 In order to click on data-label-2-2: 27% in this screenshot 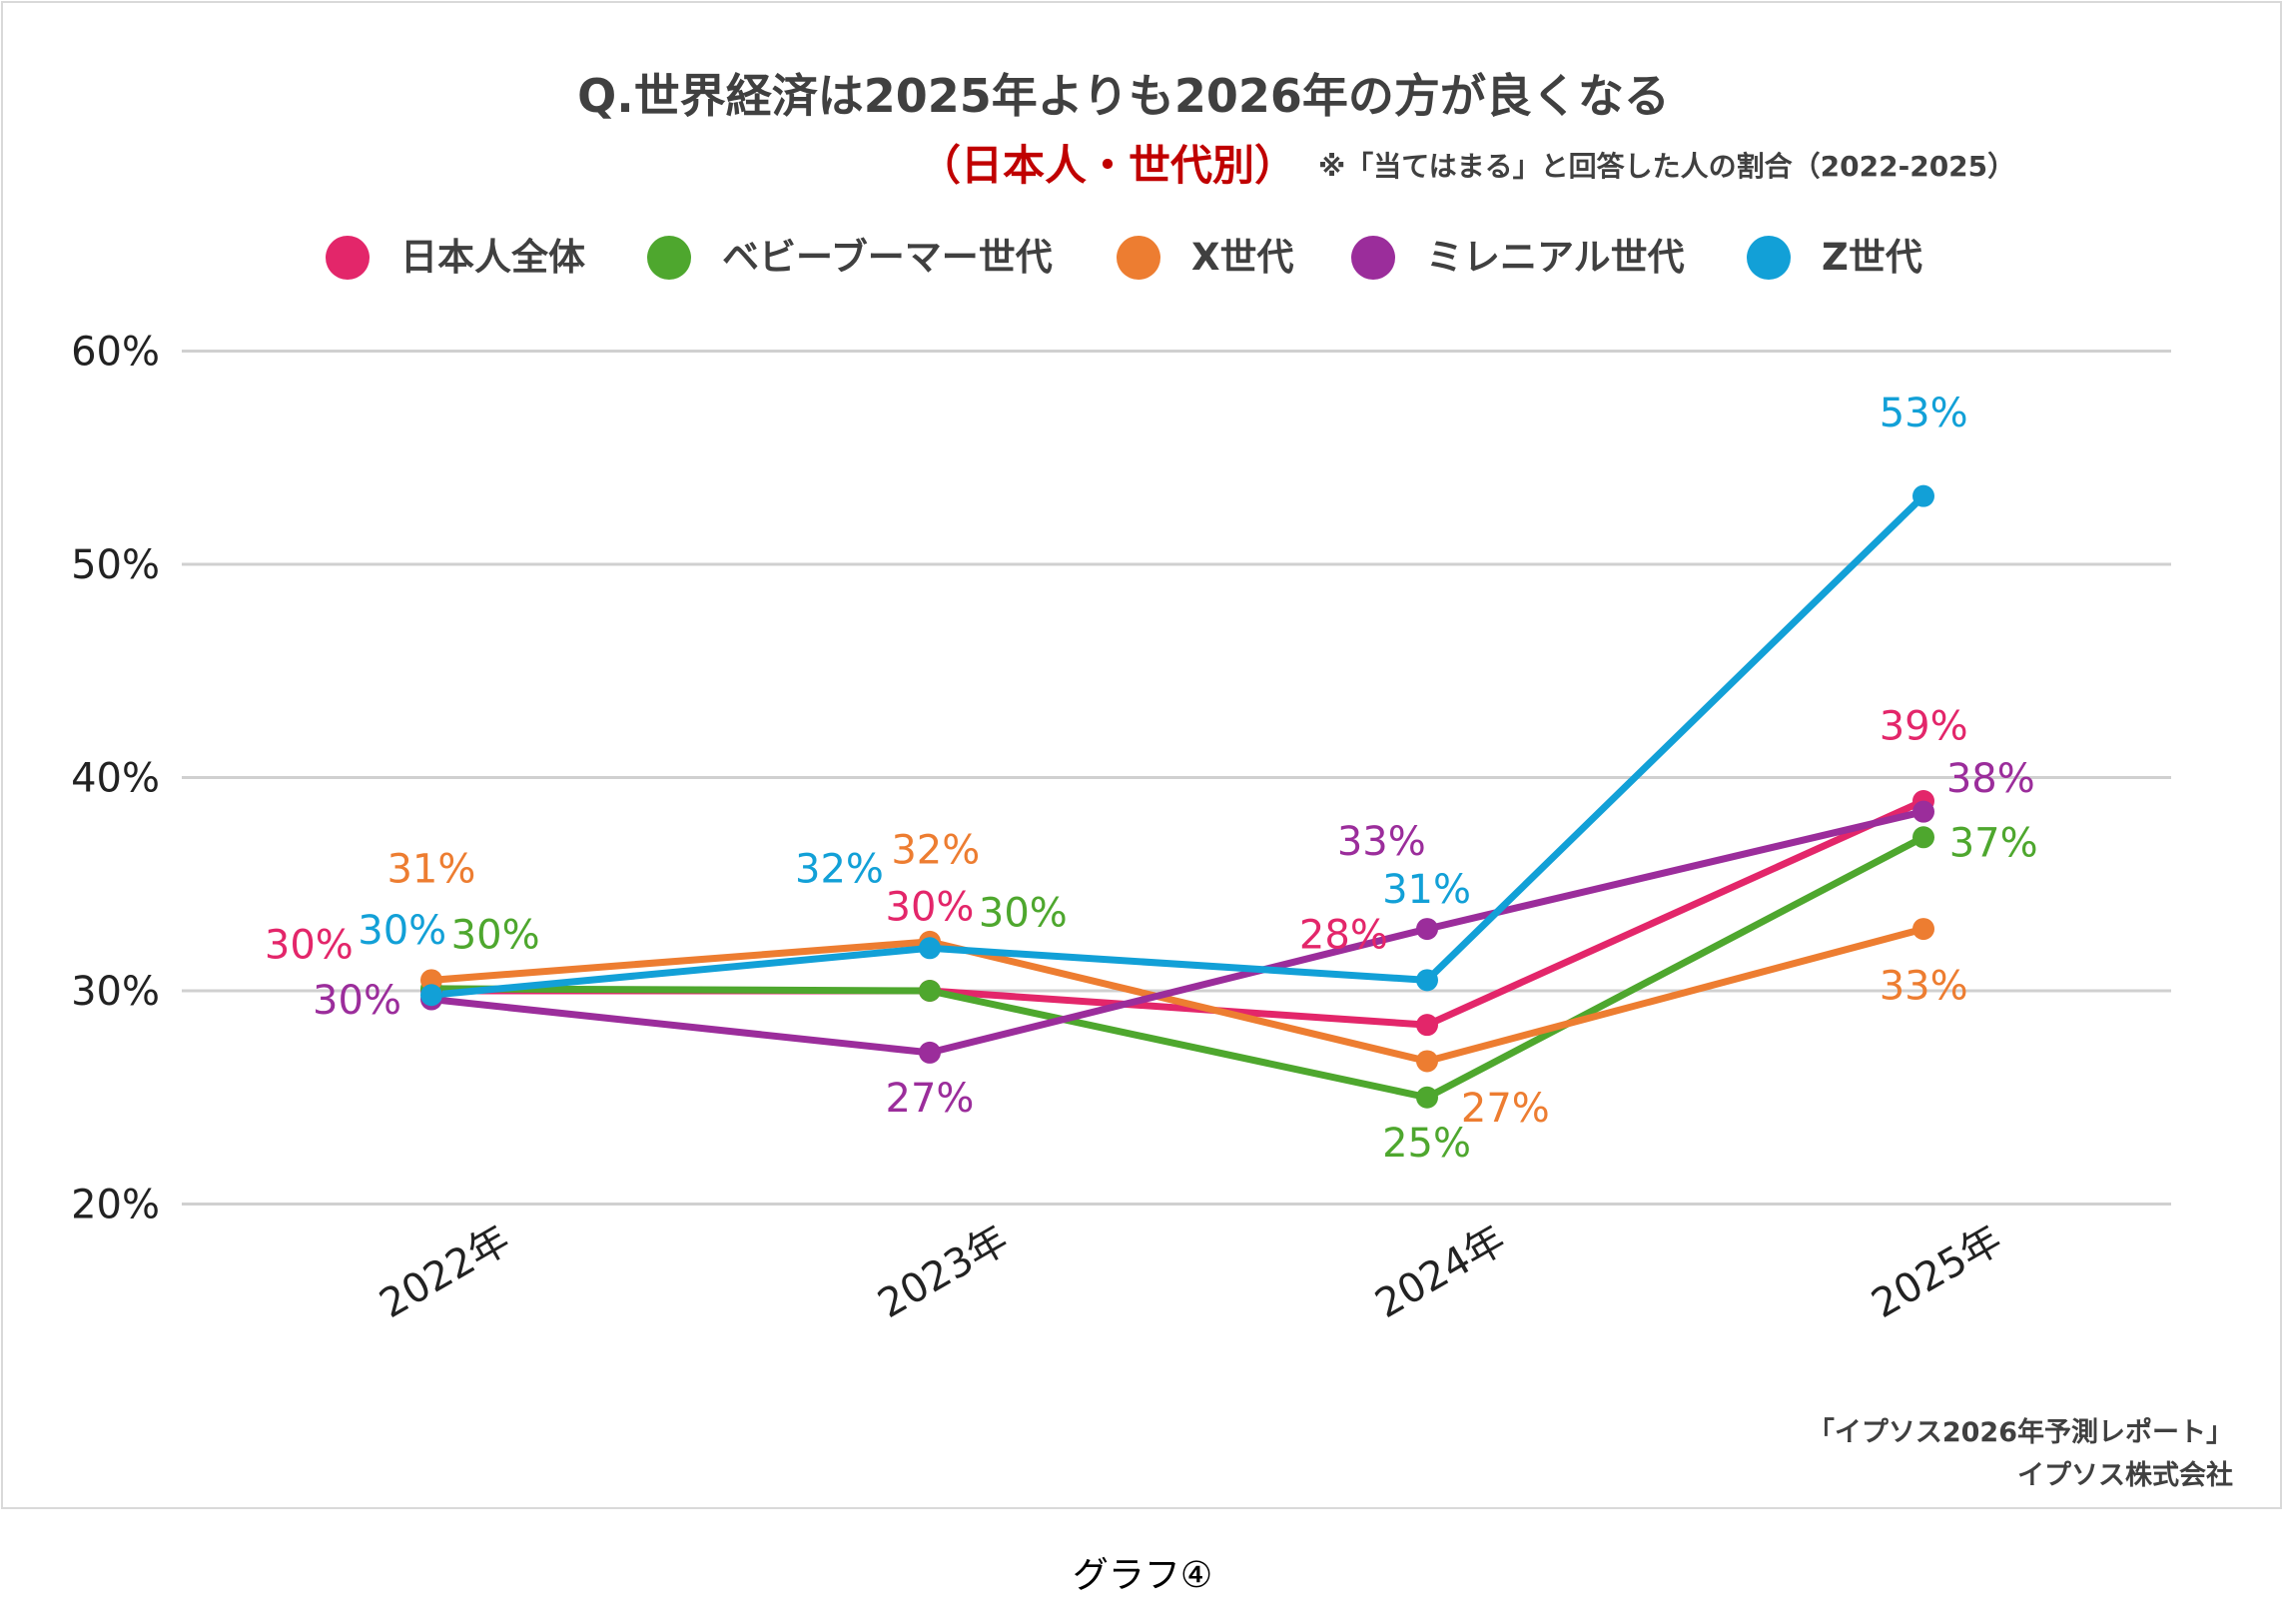, I will do `click(1505, 1109)`.